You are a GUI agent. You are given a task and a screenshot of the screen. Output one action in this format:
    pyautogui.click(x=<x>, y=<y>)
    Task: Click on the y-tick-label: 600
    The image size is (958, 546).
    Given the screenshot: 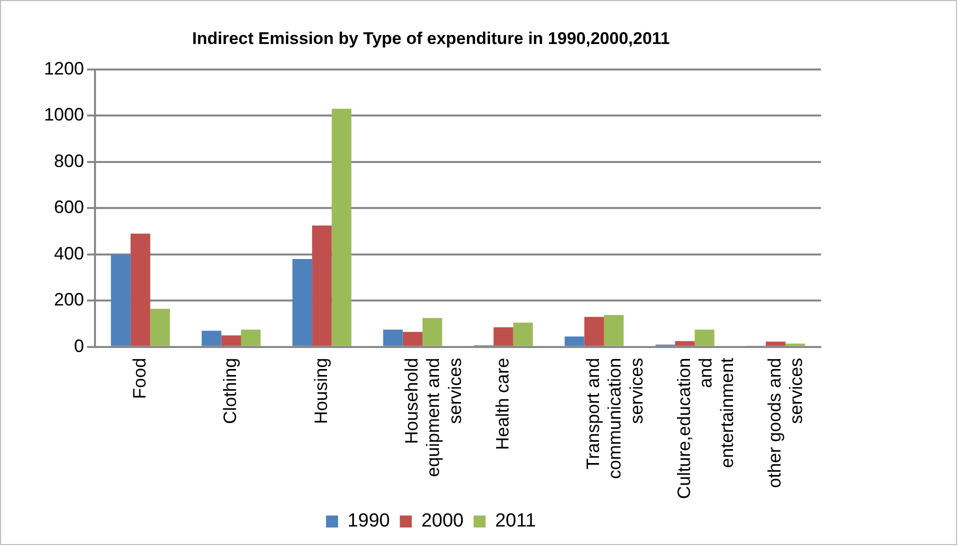 What is the action you would take?
    pyautogui.click(x=69, y=207)
    